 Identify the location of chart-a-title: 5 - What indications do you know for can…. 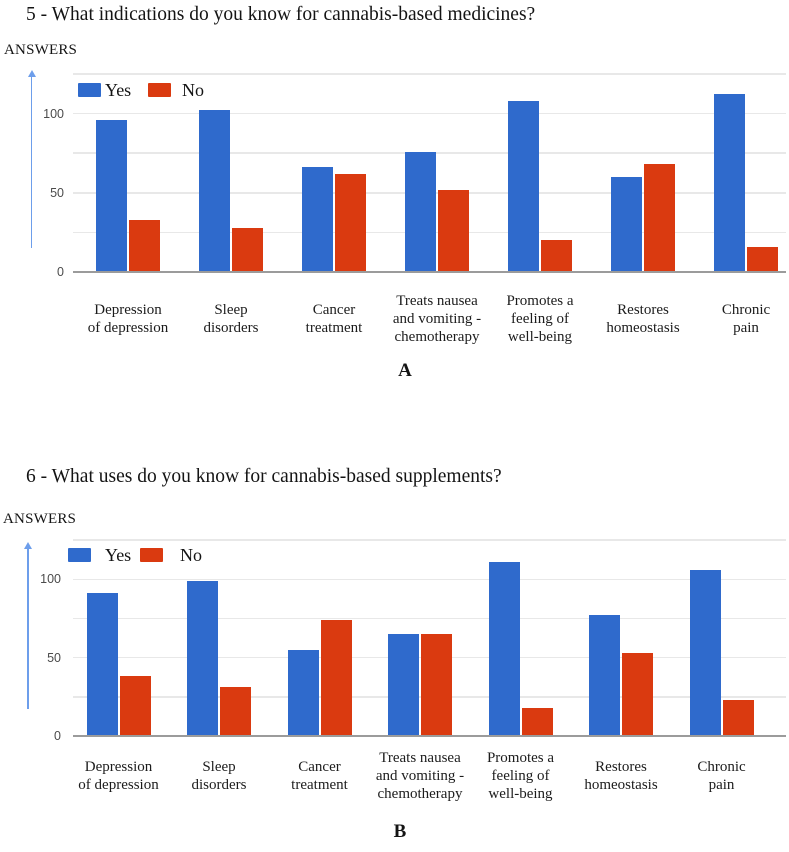
(281, 14).